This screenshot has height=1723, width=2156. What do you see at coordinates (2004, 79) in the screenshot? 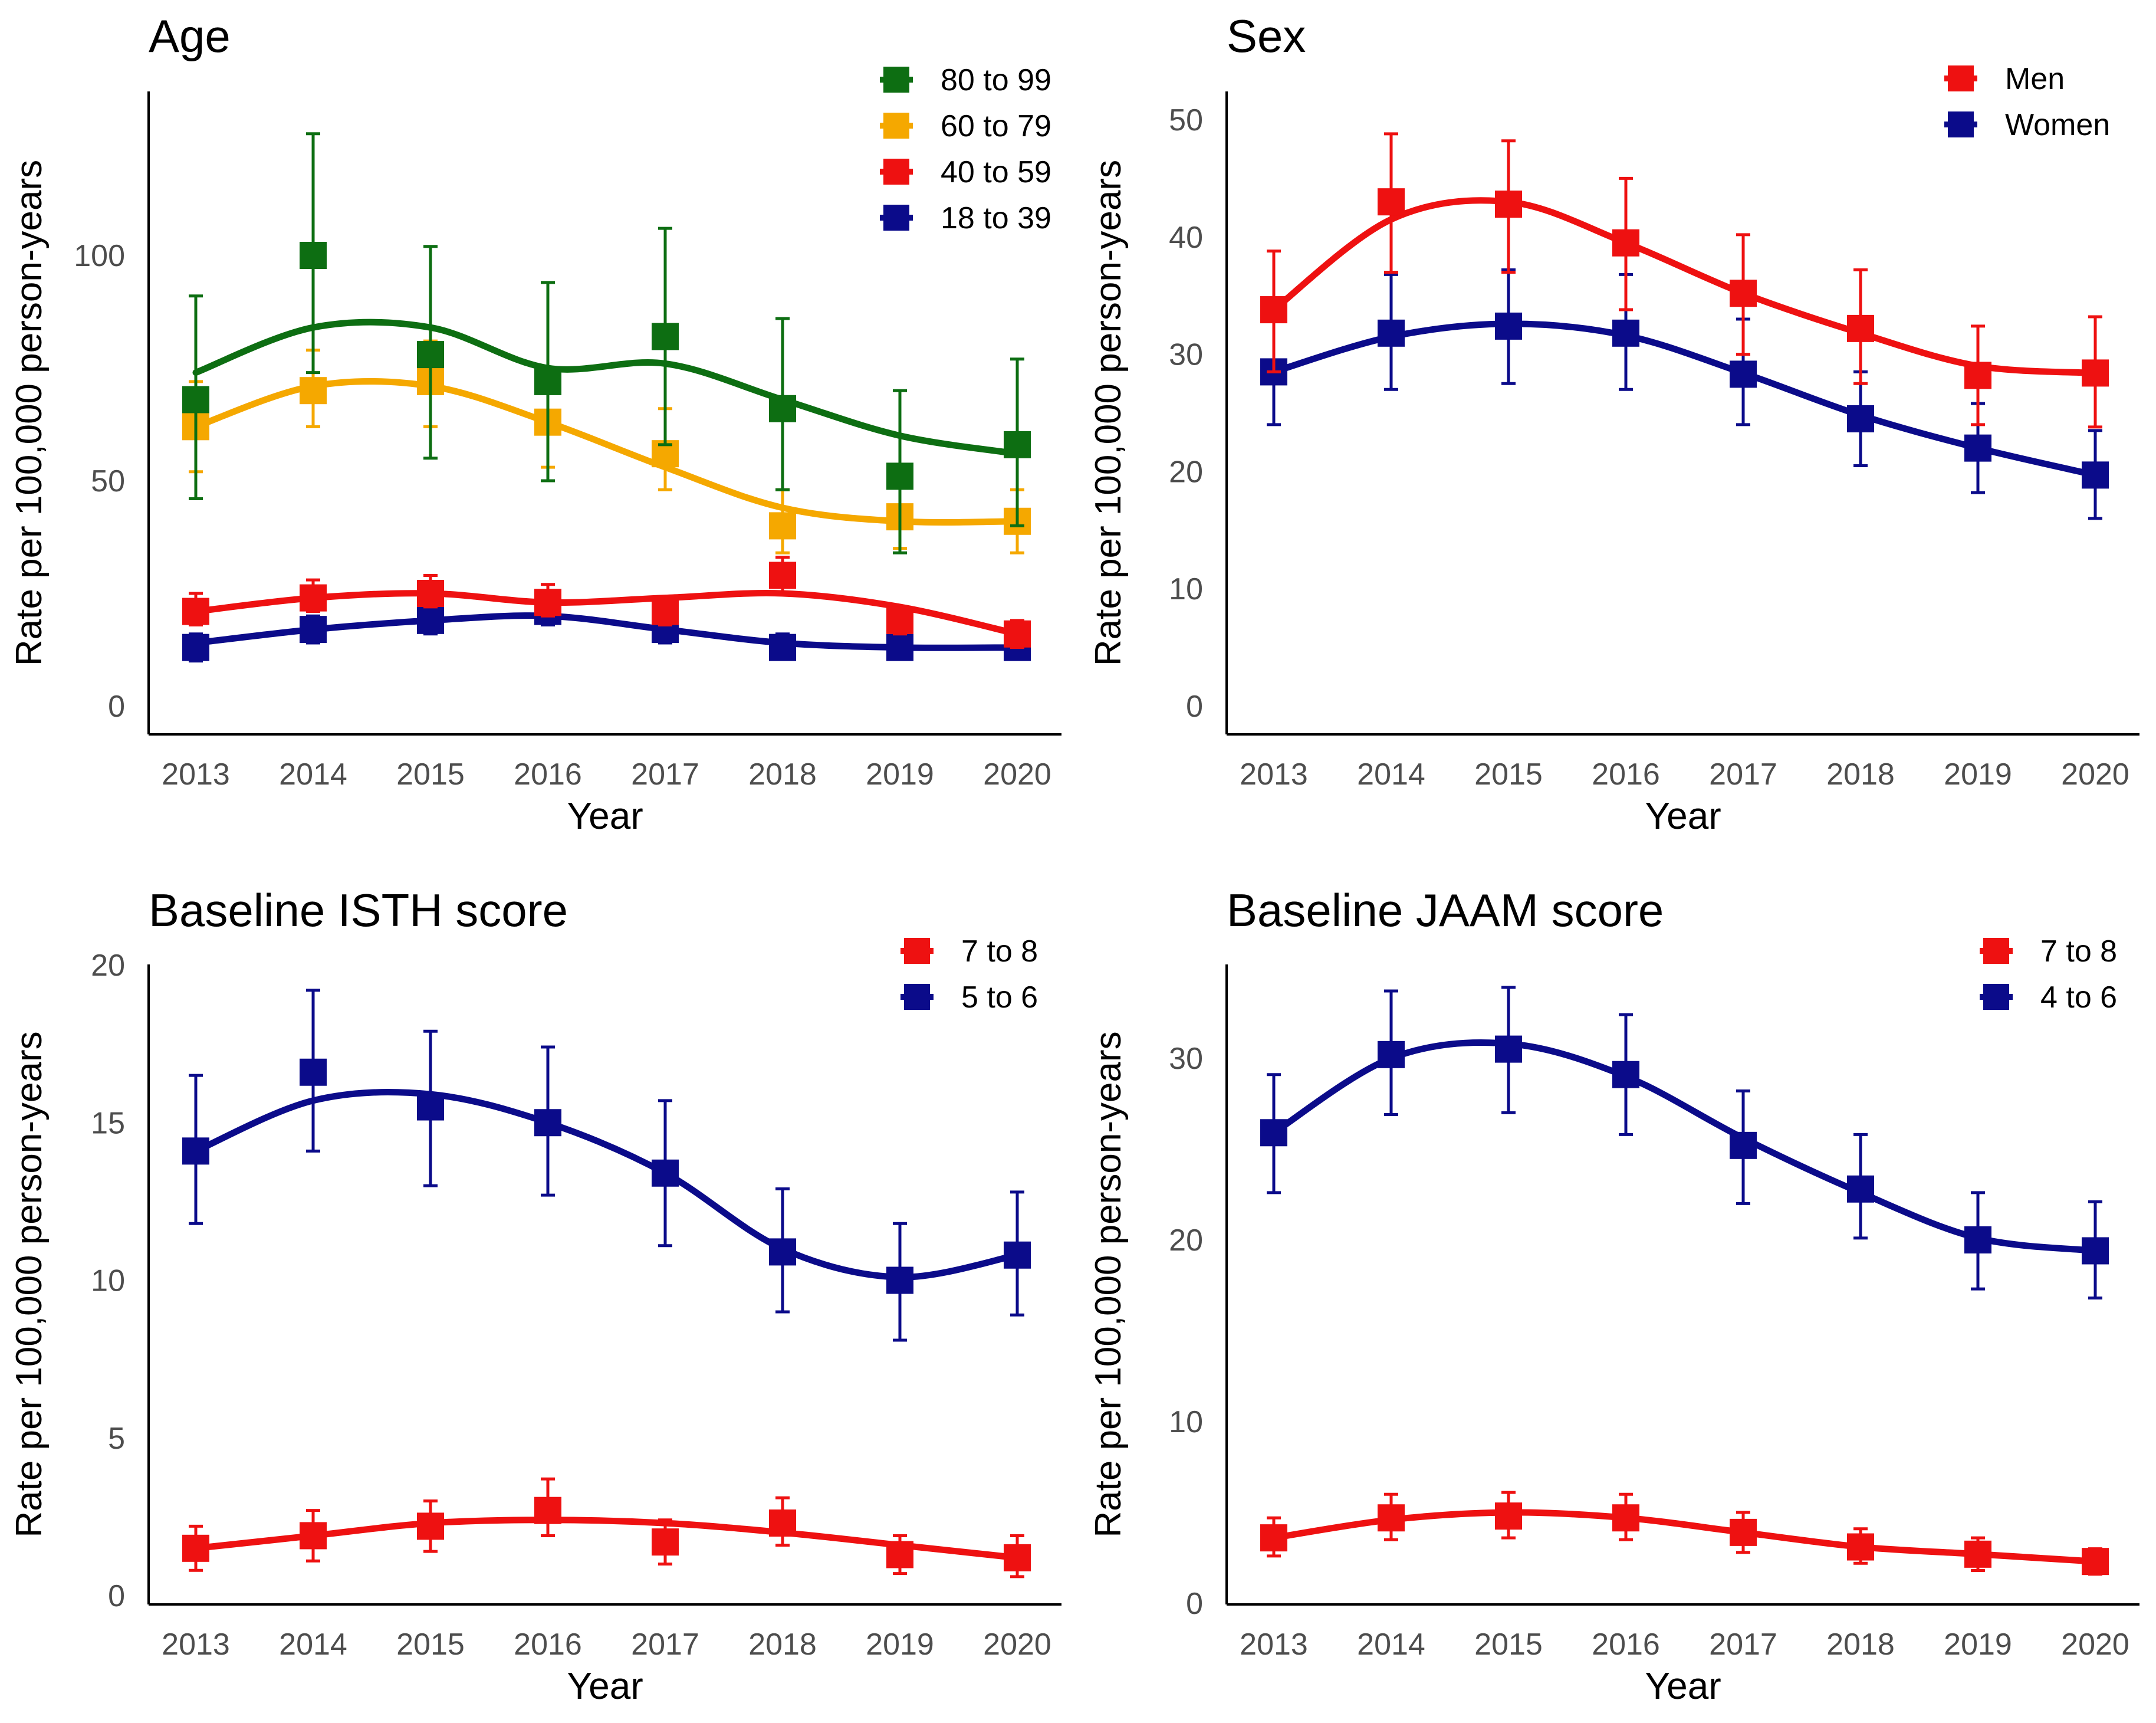
I see `legend-item: Men` at bounding box center [2004, 79].